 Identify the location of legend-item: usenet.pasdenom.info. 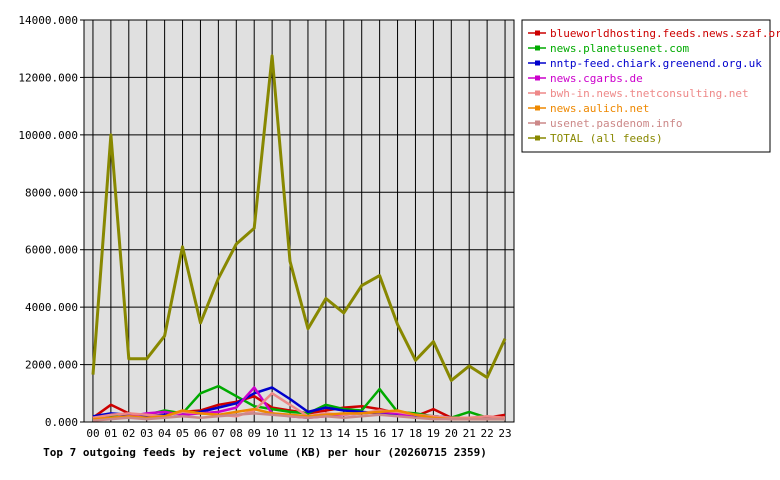
(605, 123).